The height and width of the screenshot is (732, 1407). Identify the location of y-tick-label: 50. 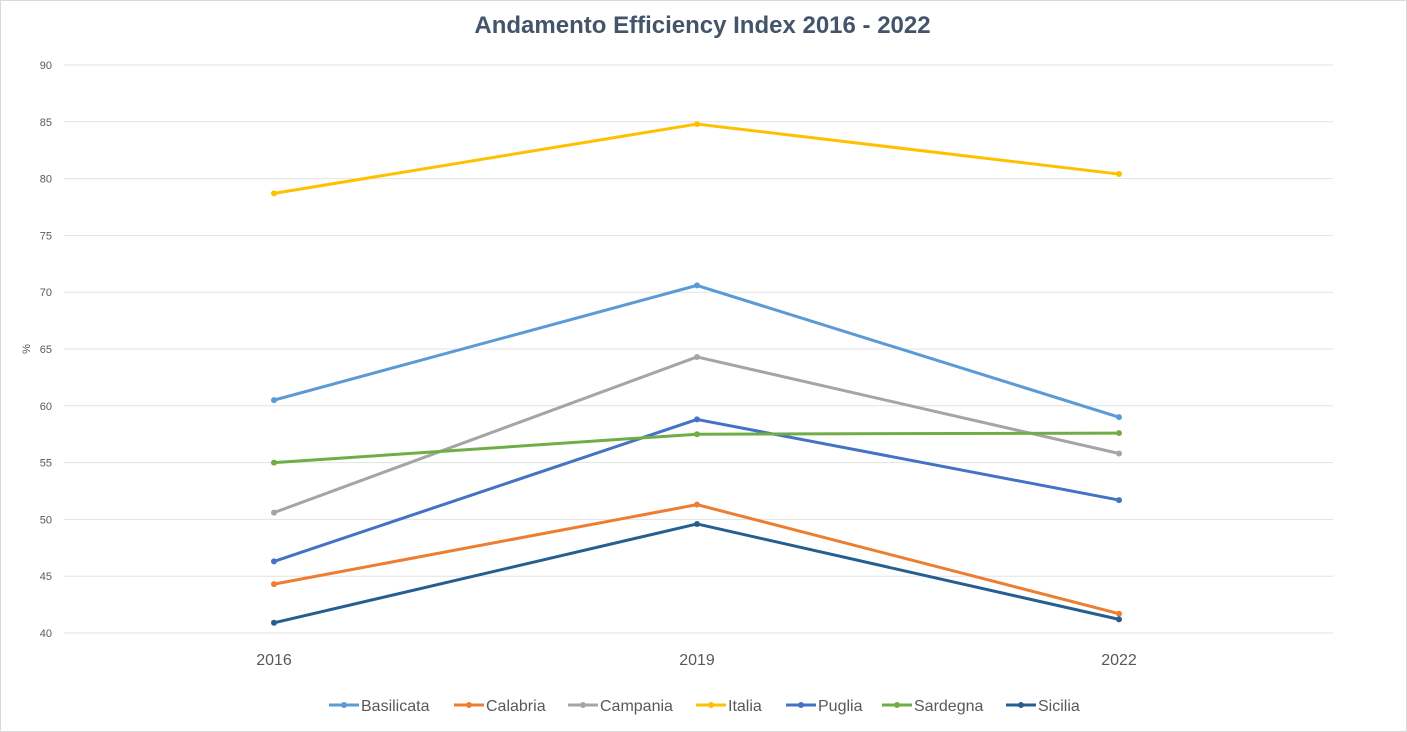
(46, 520).